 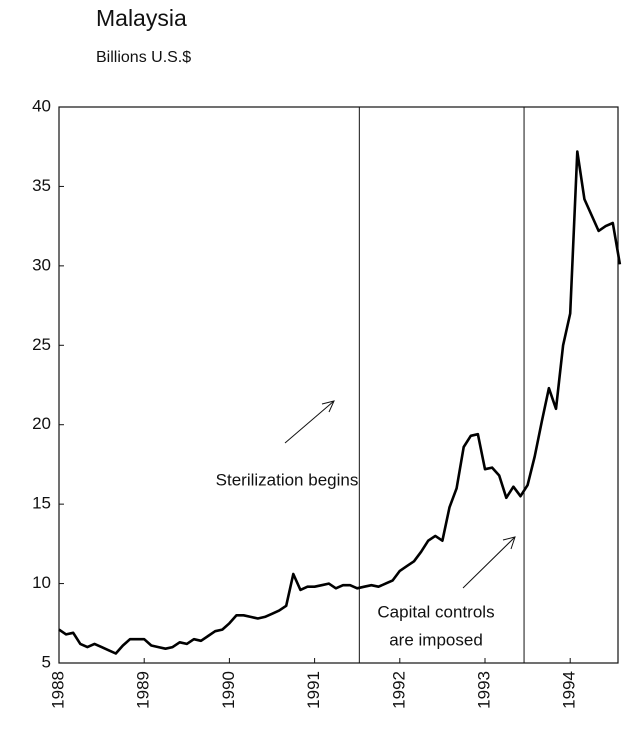 What do you see at coordinates (143, 57) in the screenshot?
I see `chart-subtitle: Billions U.S.$` at bounding box center [143, 57].